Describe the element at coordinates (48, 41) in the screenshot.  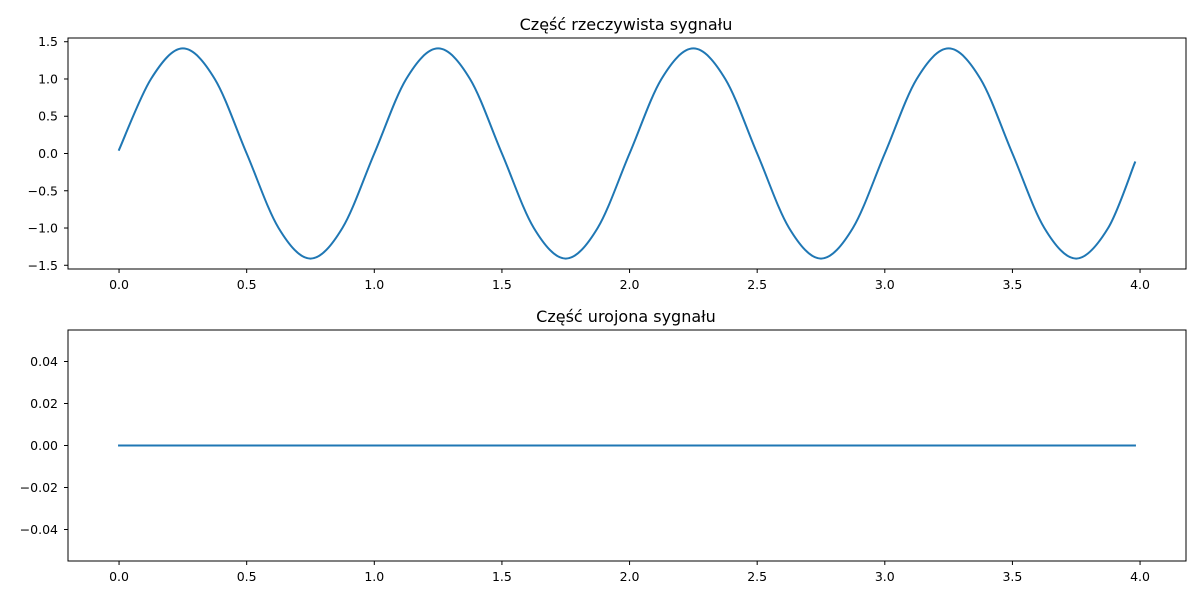
I see `y-tick-label: 1.5` at that location.